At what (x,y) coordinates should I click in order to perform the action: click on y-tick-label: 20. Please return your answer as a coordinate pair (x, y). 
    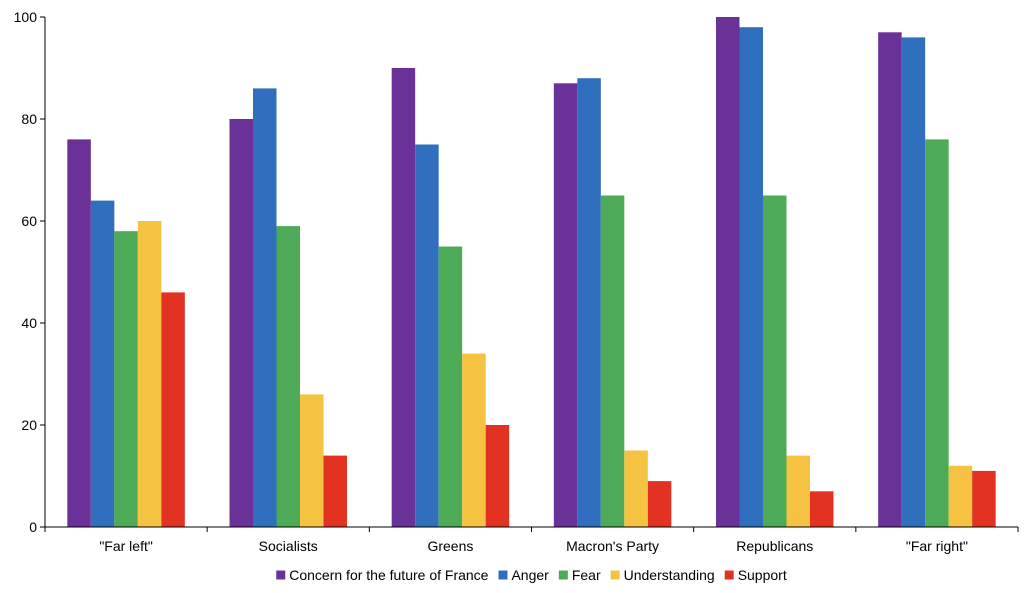
    Looking at the image, I should click on (29, 425).